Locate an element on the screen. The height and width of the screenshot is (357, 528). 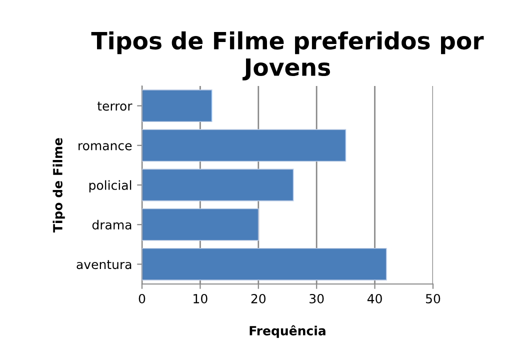
x-tick-label: 0 is located at coordinates (142, 299).